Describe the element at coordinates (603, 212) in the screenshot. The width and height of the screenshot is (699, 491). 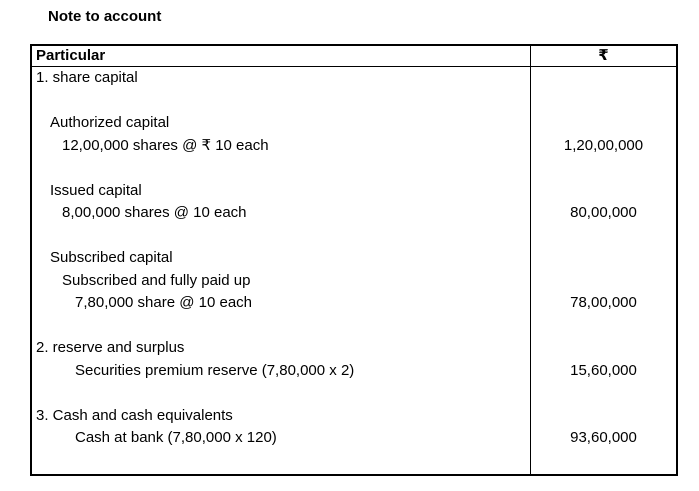
I see `amount-line: 80,00,000` at that location.